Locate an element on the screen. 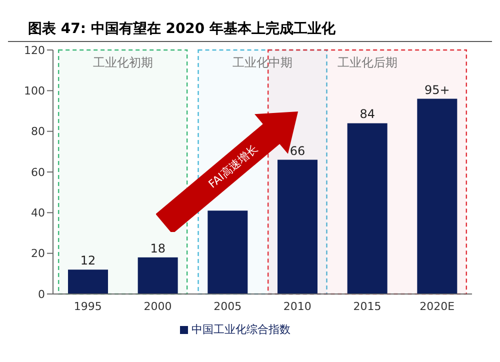 Image resolution: width=500 pixels, height=362 pixels. band-label: 工业化初期 is located at coordinates (122, 63).